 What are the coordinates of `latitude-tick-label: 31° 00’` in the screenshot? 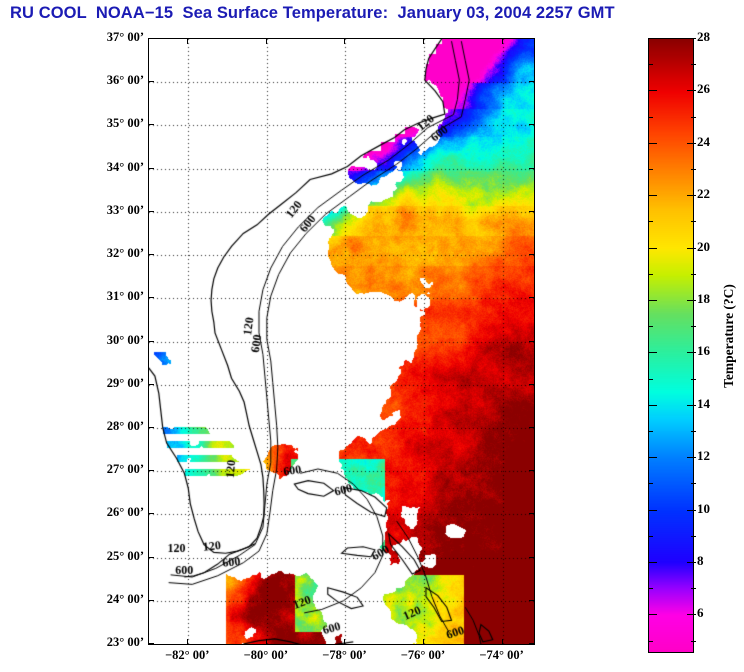 It's located at (125, 296).